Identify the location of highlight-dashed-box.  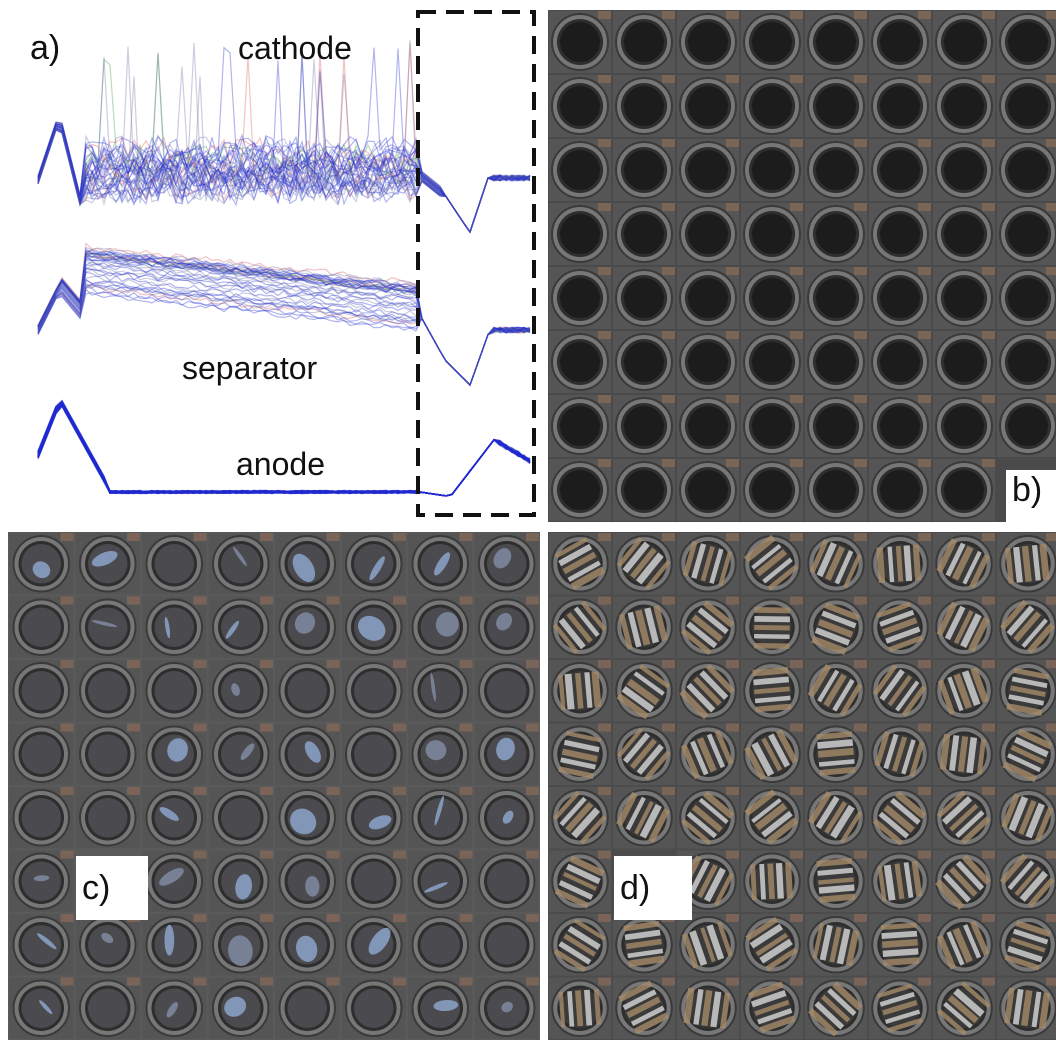
(476, 263).